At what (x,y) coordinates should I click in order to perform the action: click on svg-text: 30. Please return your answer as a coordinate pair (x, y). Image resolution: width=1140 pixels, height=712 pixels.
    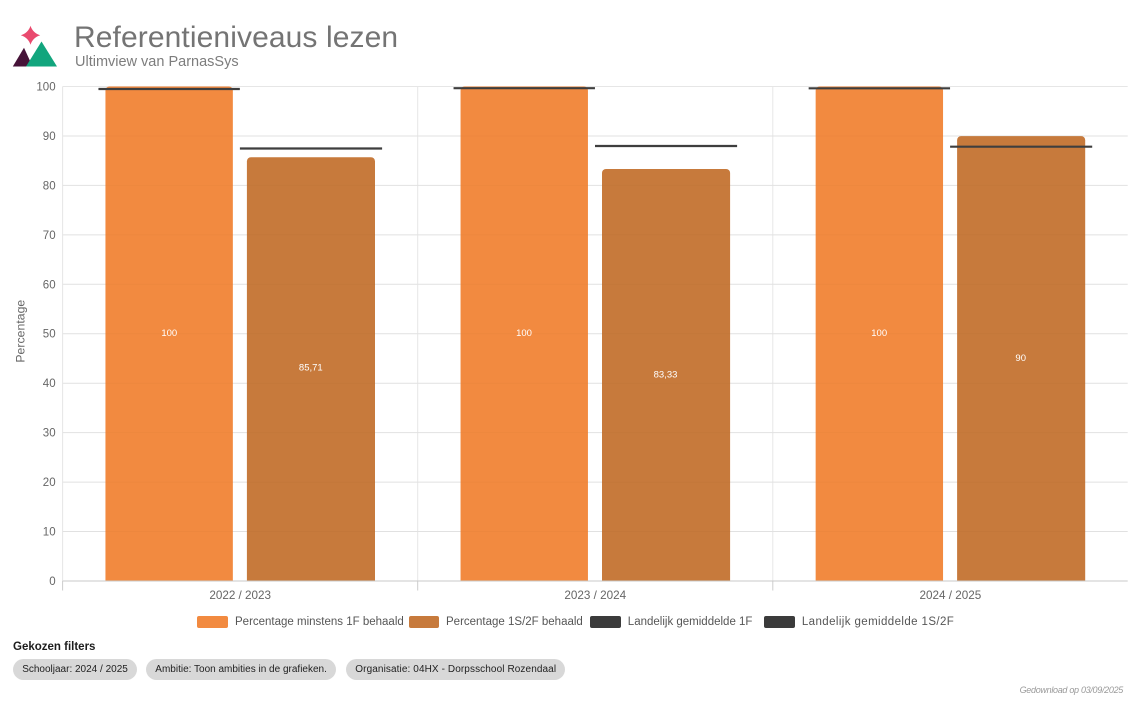
    Looking at the image, I should click on (49, 434).